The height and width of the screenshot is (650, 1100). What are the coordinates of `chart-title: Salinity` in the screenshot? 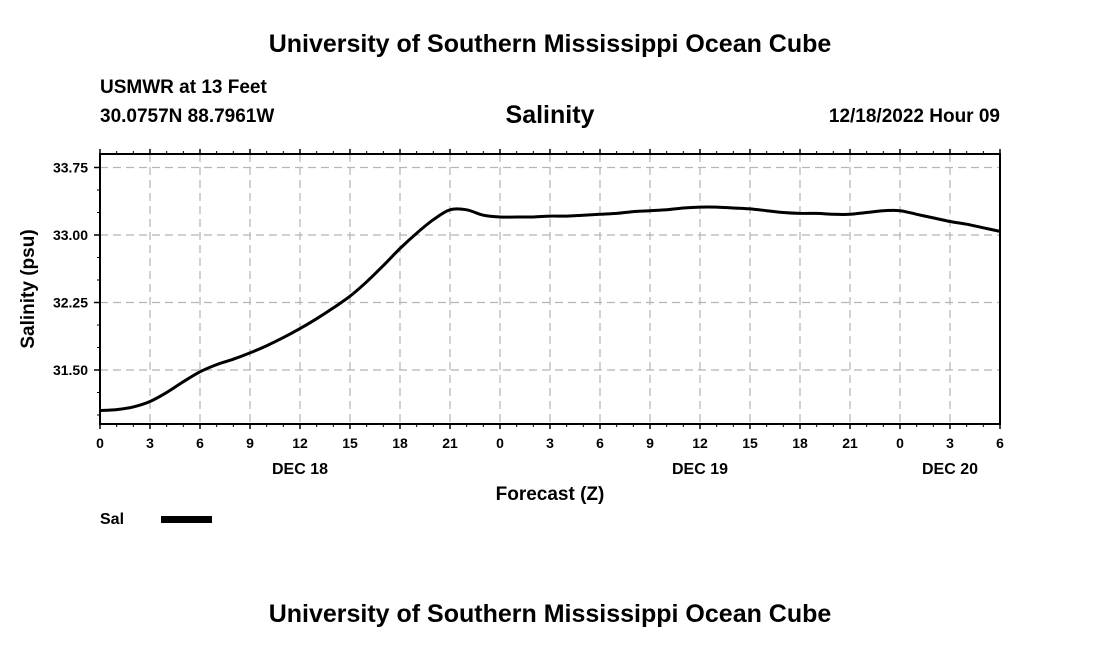 It's located at (550, 115).